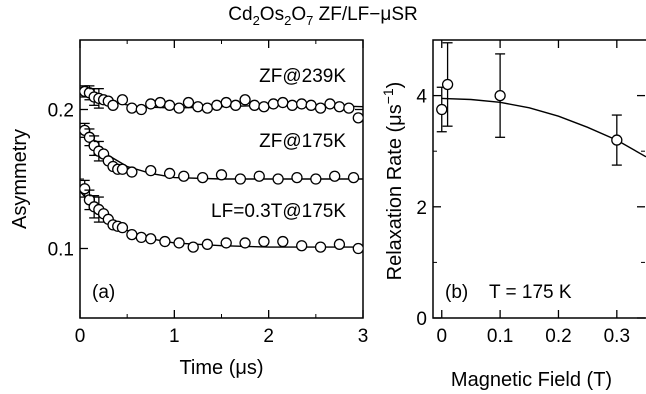 This screenshot has width=646, height=394. What do you see at coordinates (421, 319) in the screenshot?
I see `y-tick-label-b: 0` at bounding box center [421, 319].